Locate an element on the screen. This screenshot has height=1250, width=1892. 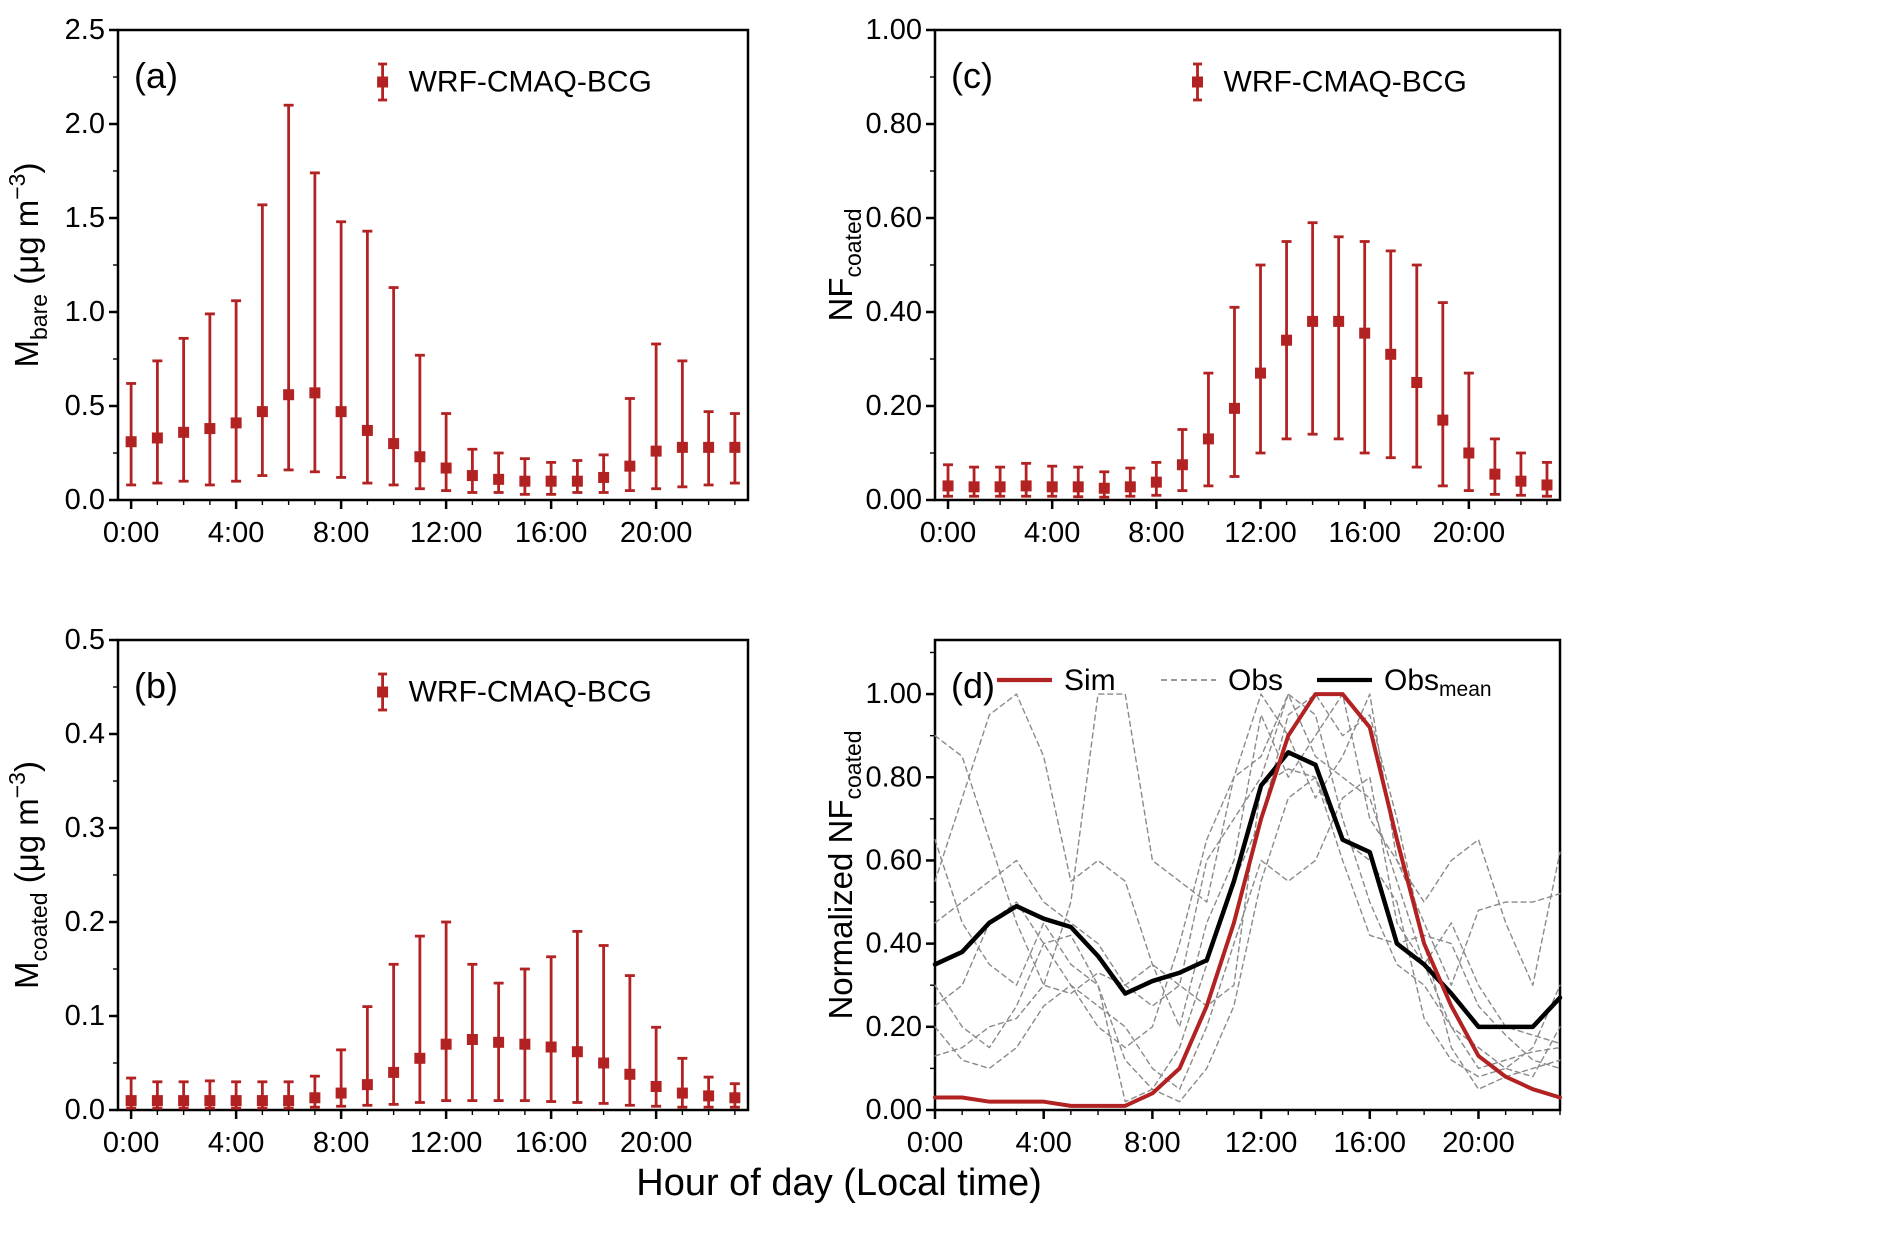
y-tick-label: 0.4 is located at coordinates (85, 734).